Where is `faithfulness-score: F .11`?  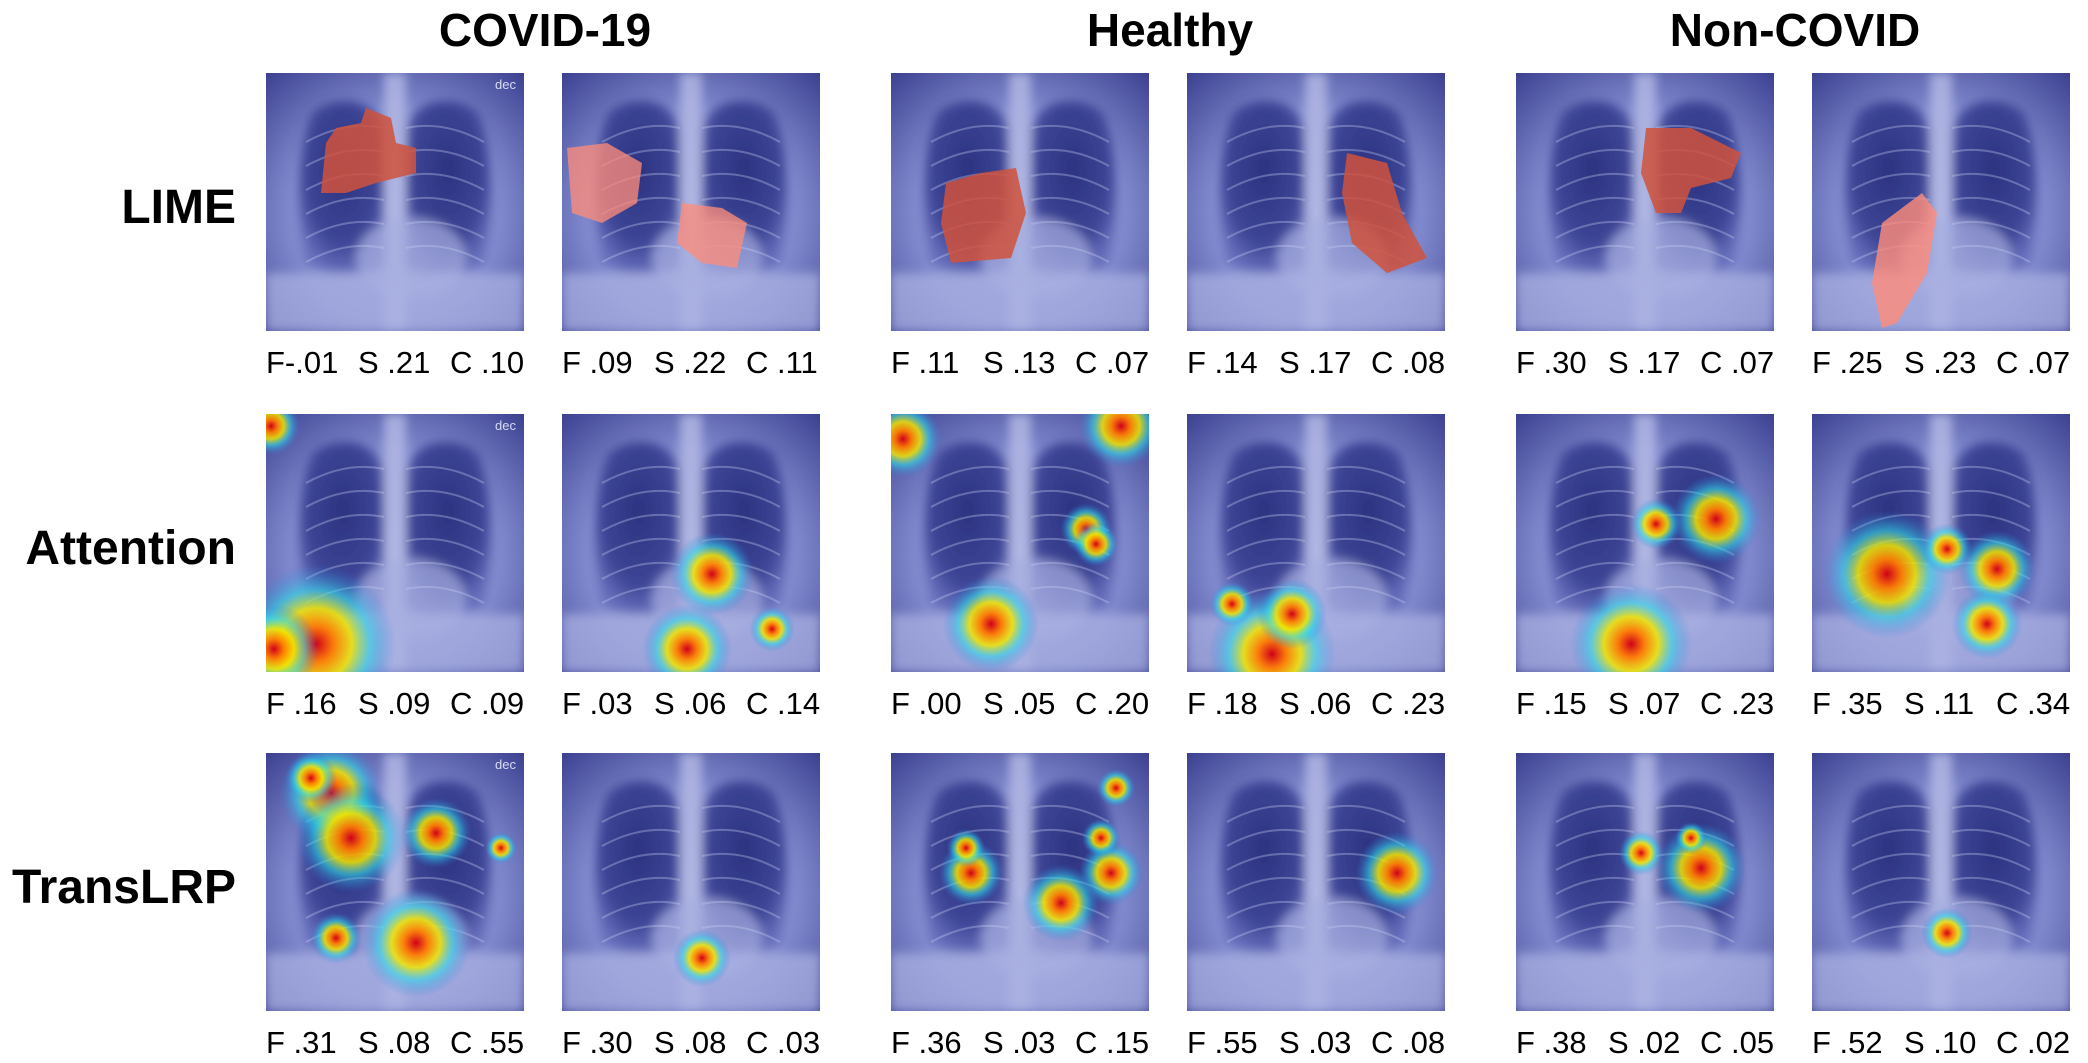 faithfulness-score: F .11 is located at coordinates (925, 362).